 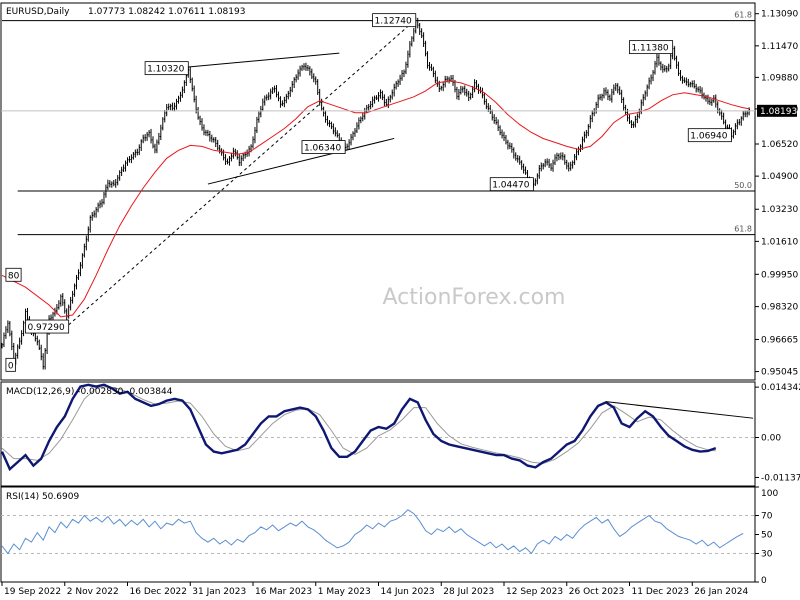 I want to click on fib-level-label: 50.0, so click(x=743, y=185).